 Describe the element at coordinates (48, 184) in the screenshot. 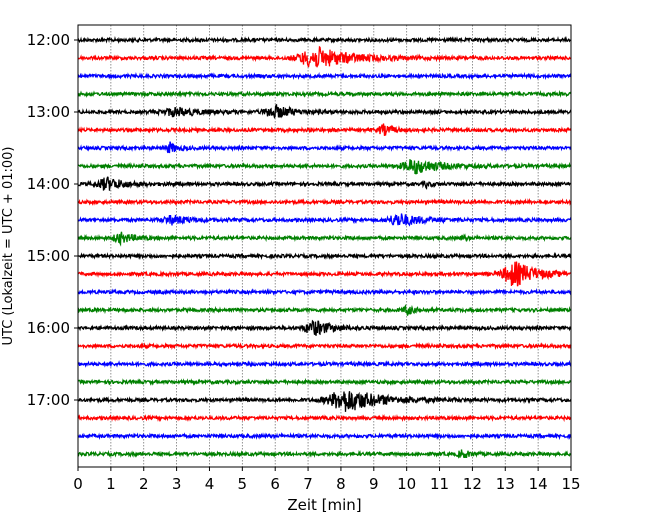

I see `y-tick-label: 14:00` at that location.